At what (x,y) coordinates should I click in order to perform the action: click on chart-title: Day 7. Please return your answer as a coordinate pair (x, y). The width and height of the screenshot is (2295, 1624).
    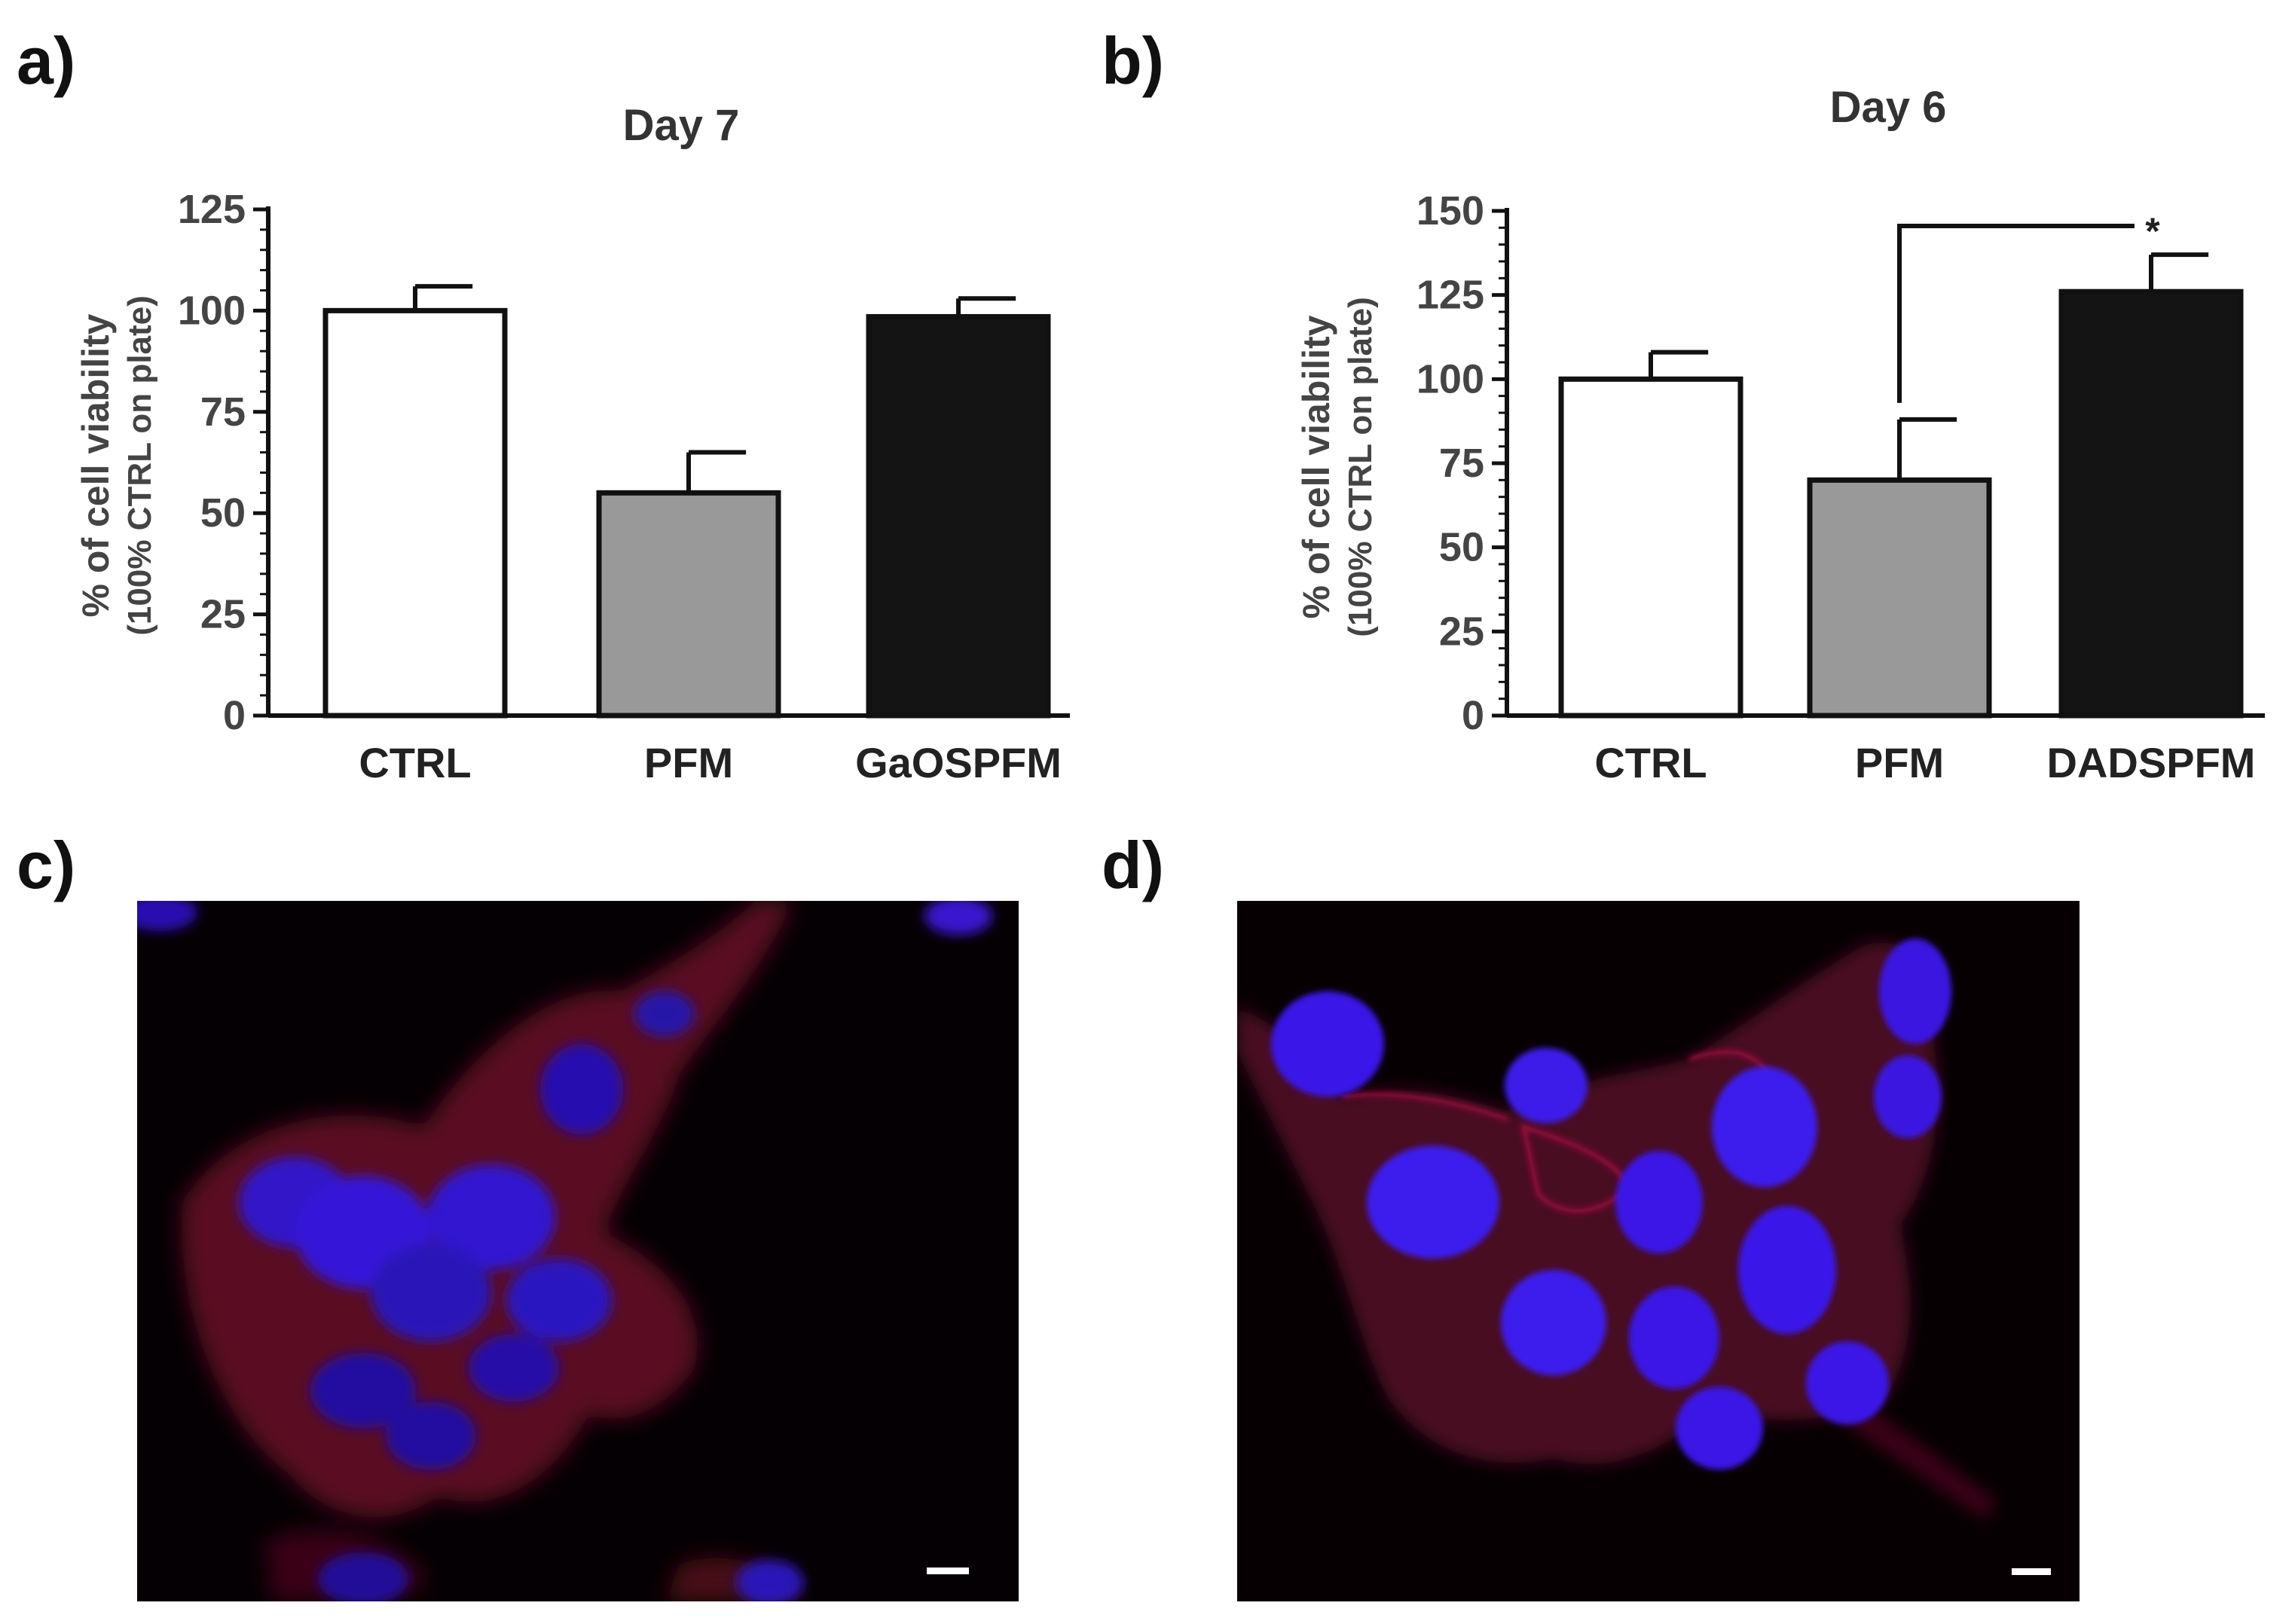
    Looking at the image, I should click on (681, 126).